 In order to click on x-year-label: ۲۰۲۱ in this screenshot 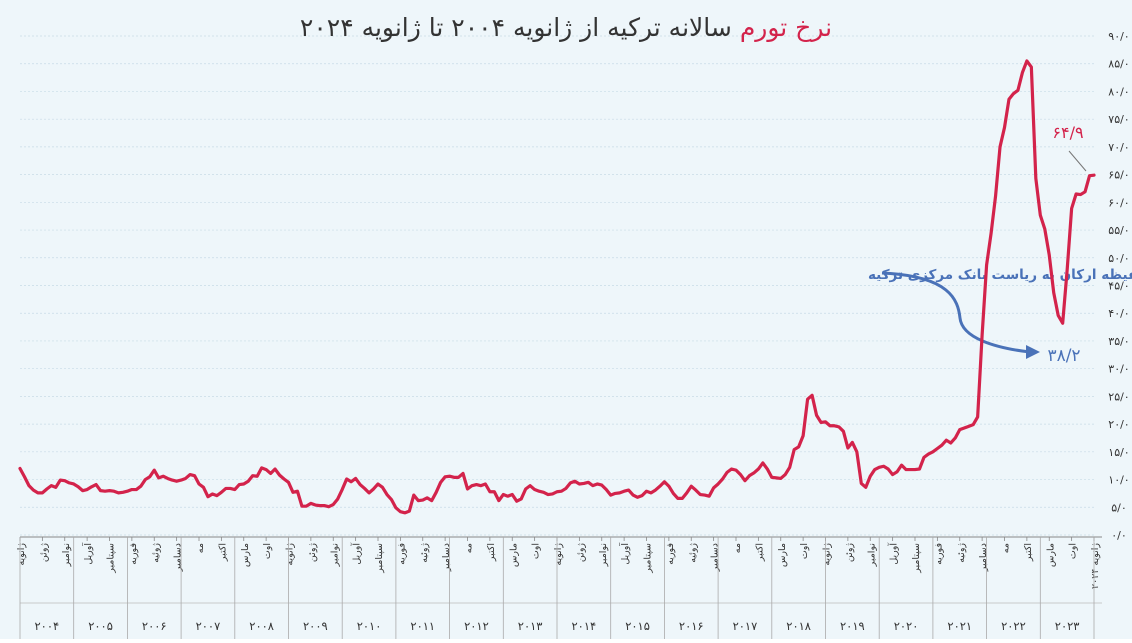, I will do `click(959, 626)`.